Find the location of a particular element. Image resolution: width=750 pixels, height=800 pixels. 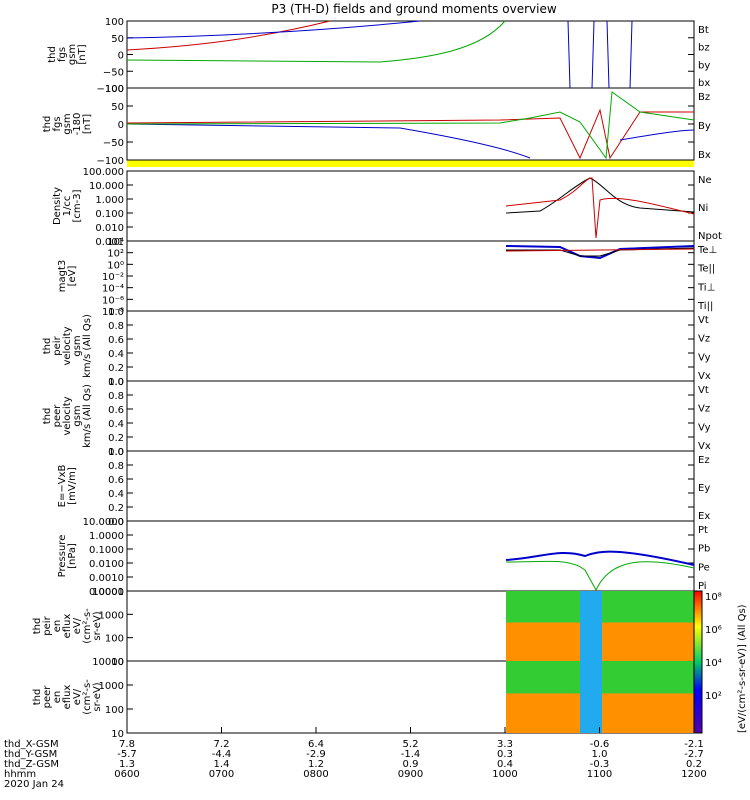

legend-entry: Ti|| is located at coordinates (705, 306).